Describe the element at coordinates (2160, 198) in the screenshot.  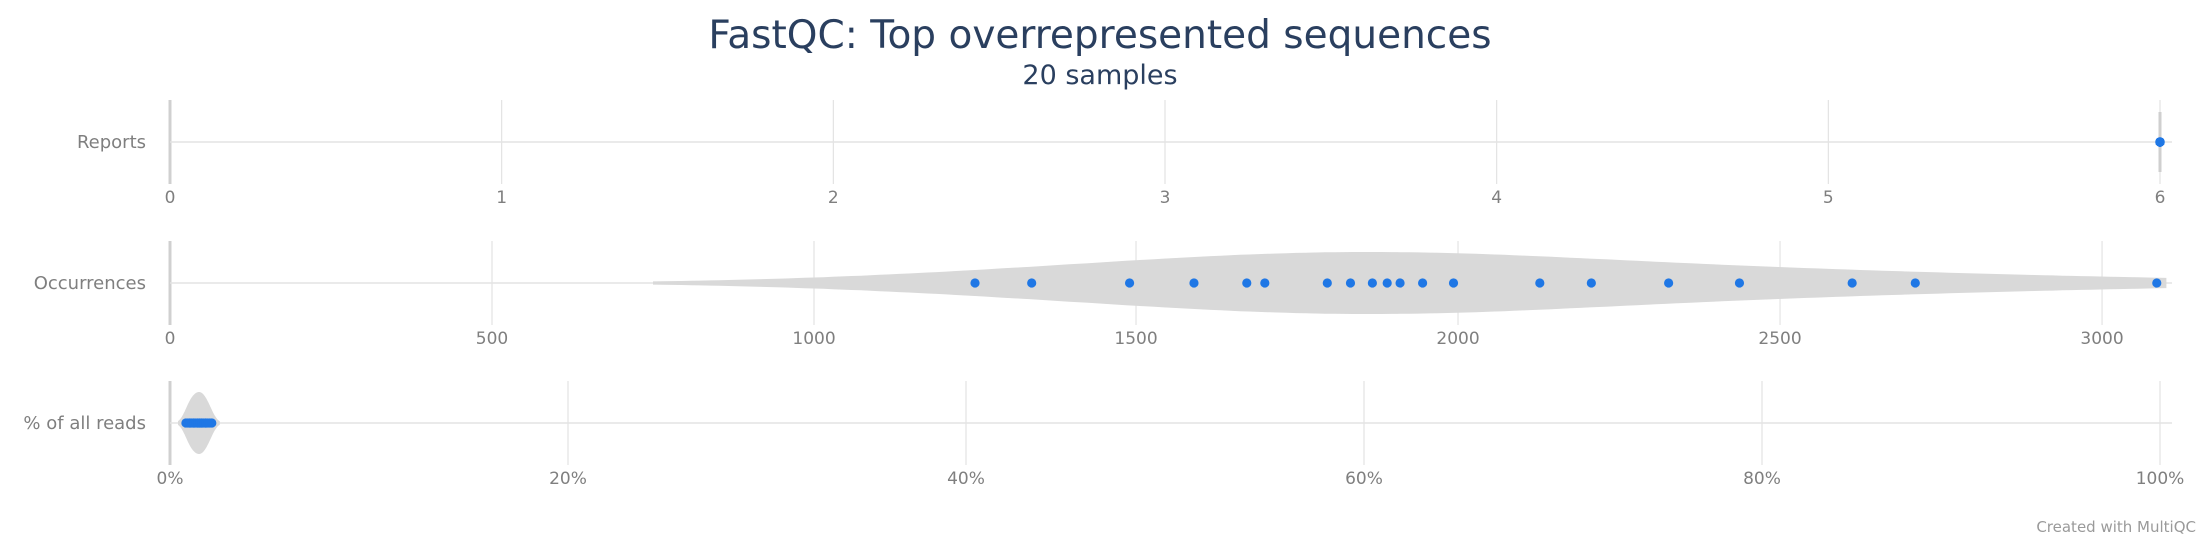
I see `tick-label: 6` at that location.